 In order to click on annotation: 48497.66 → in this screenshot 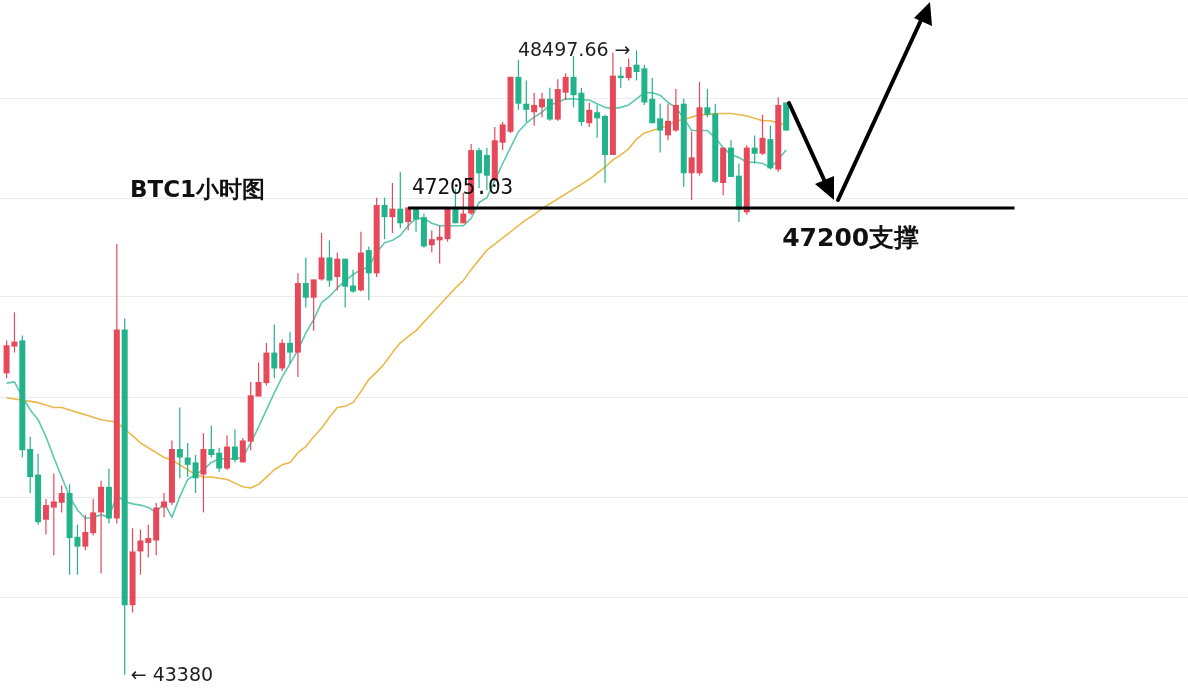, I will do `click(574, 49)`.